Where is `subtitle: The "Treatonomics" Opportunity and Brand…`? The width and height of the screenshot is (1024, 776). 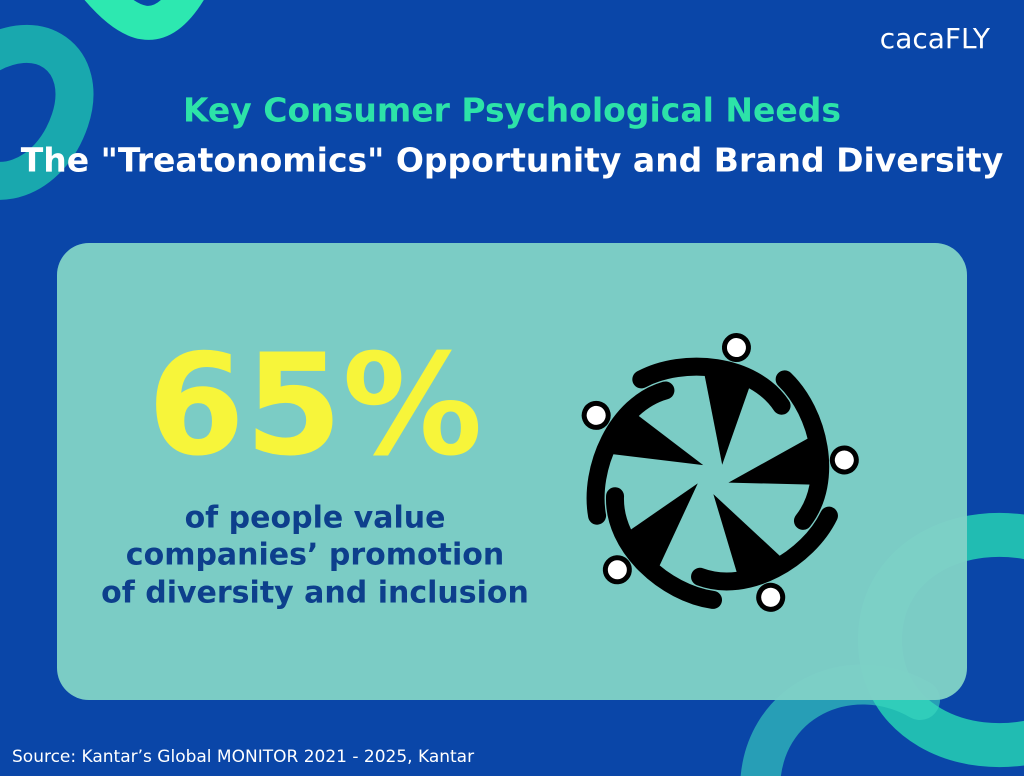 subtitle: The "Treatonomics" Opportunity and Brand… is located at coordinates (512, 160).